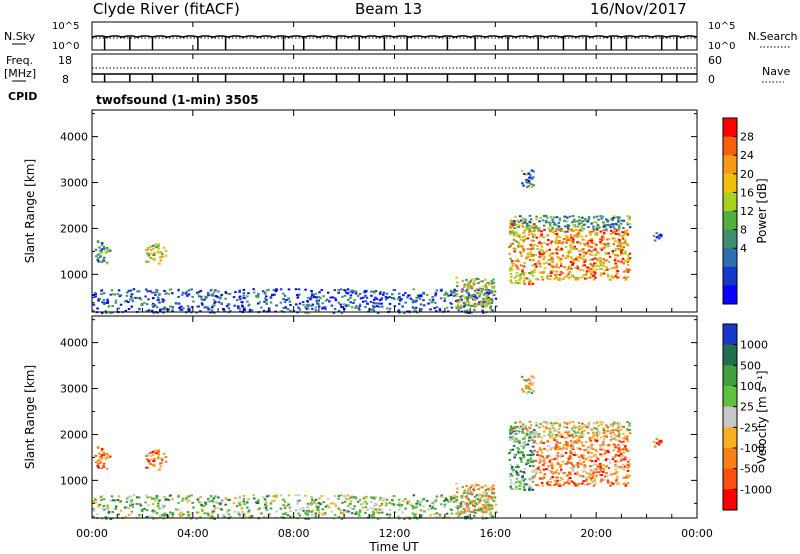 This screenshot has width=800, height=554. Describe the element at coordinates (394, 74) in the screenshot. I see `freq-trace` at that location.